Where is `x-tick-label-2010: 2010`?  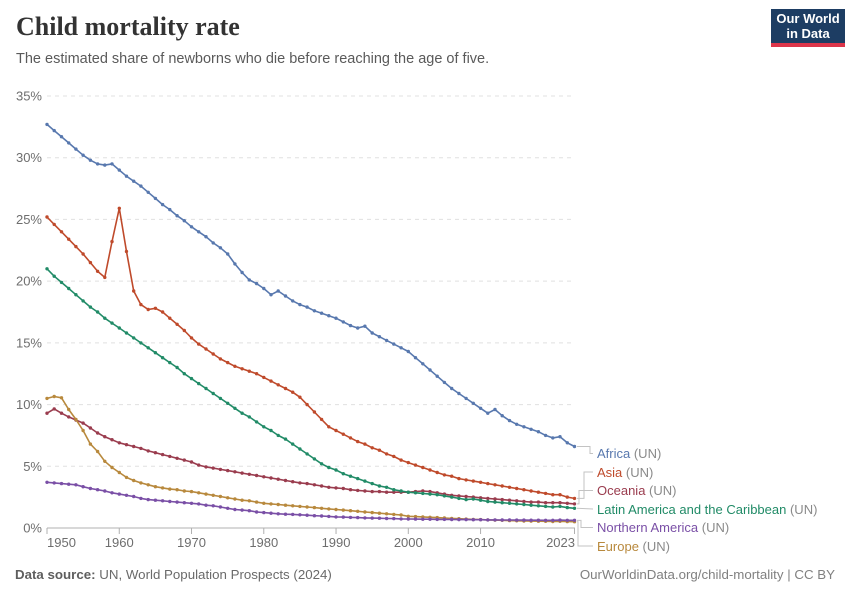
x-tick-label-2010: 2010 is located at coordinates (480, 542).